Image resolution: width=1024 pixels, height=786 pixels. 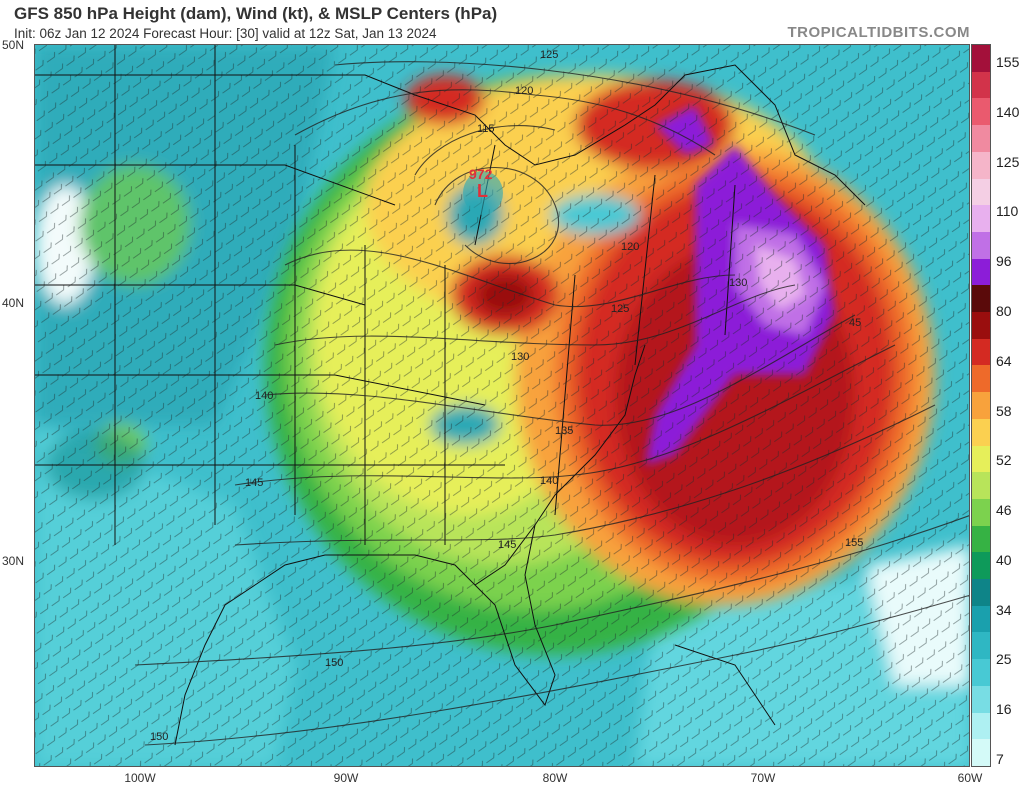 What do you see at coordinates (13, 561) in the screenshot?
I see `lat-label-30n: 30N` at bounding box center [13, 561].